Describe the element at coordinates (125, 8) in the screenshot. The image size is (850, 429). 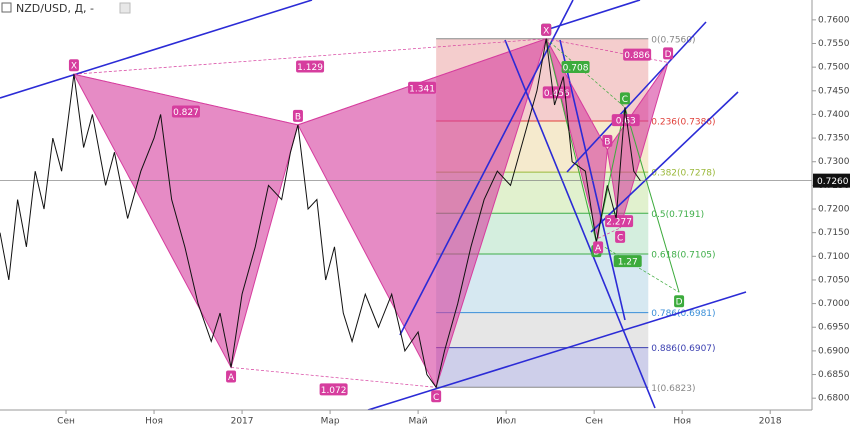
I see `settings-button` at that location.